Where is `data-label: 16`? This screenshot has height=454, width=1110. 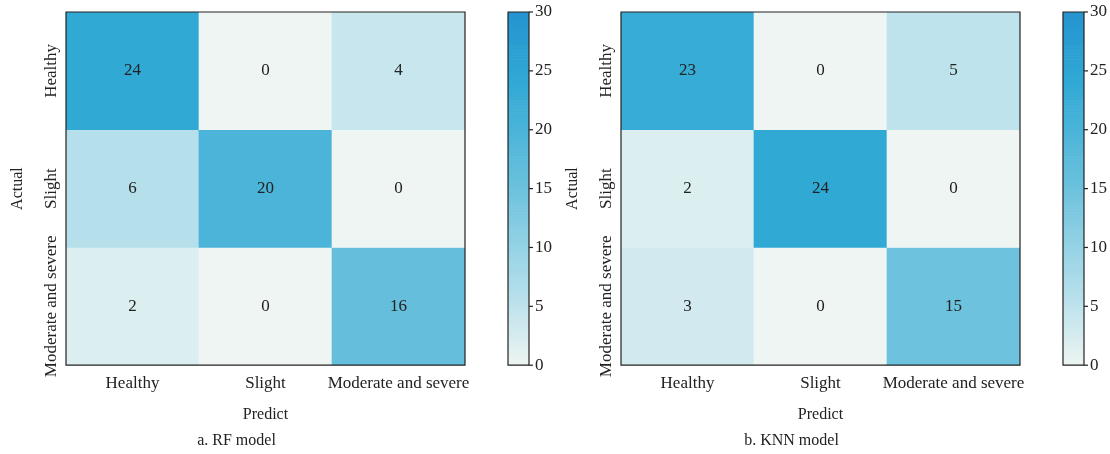 data-label: 16 is located at coordinates (398, 305).